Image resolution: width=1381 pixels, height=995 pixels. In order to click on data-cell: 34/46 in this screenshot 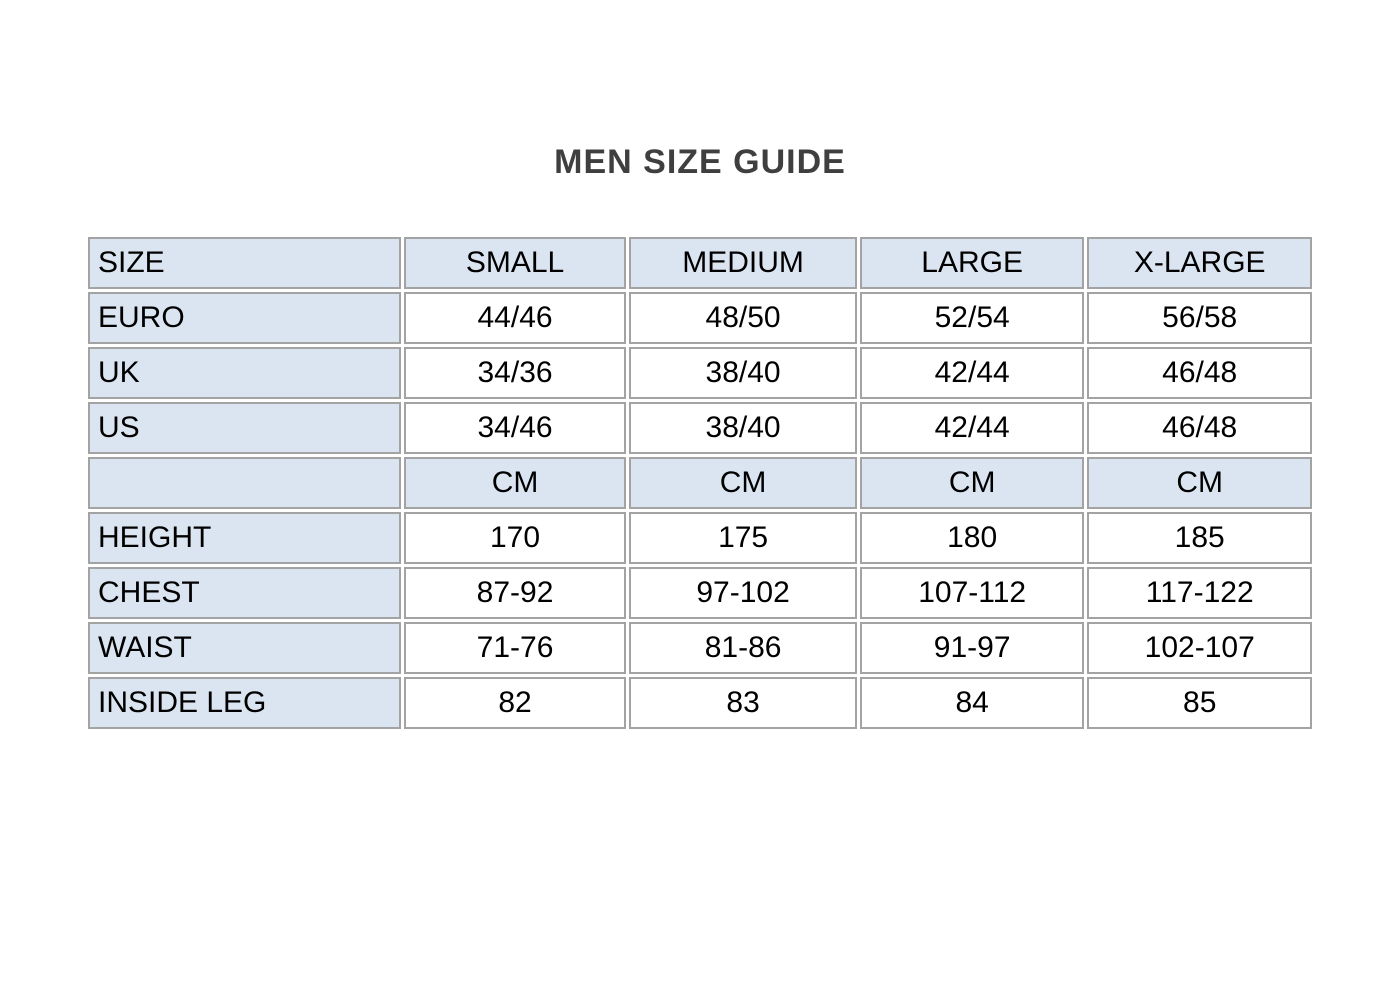, I will do `click(515, 428)`.